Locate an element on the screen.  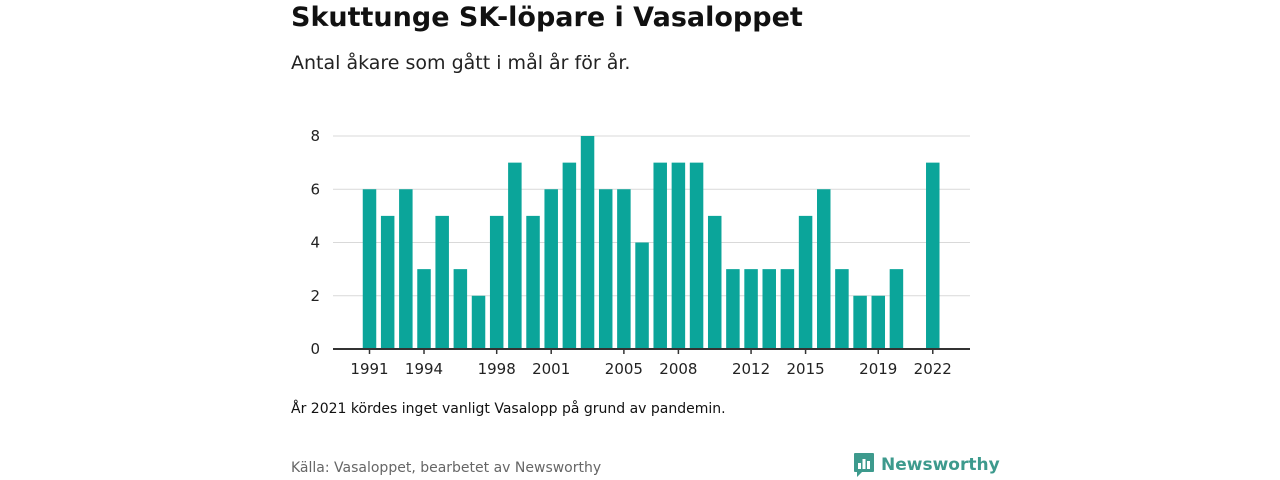
x-tick-label: 1991 is located at coordinates (369, 369).